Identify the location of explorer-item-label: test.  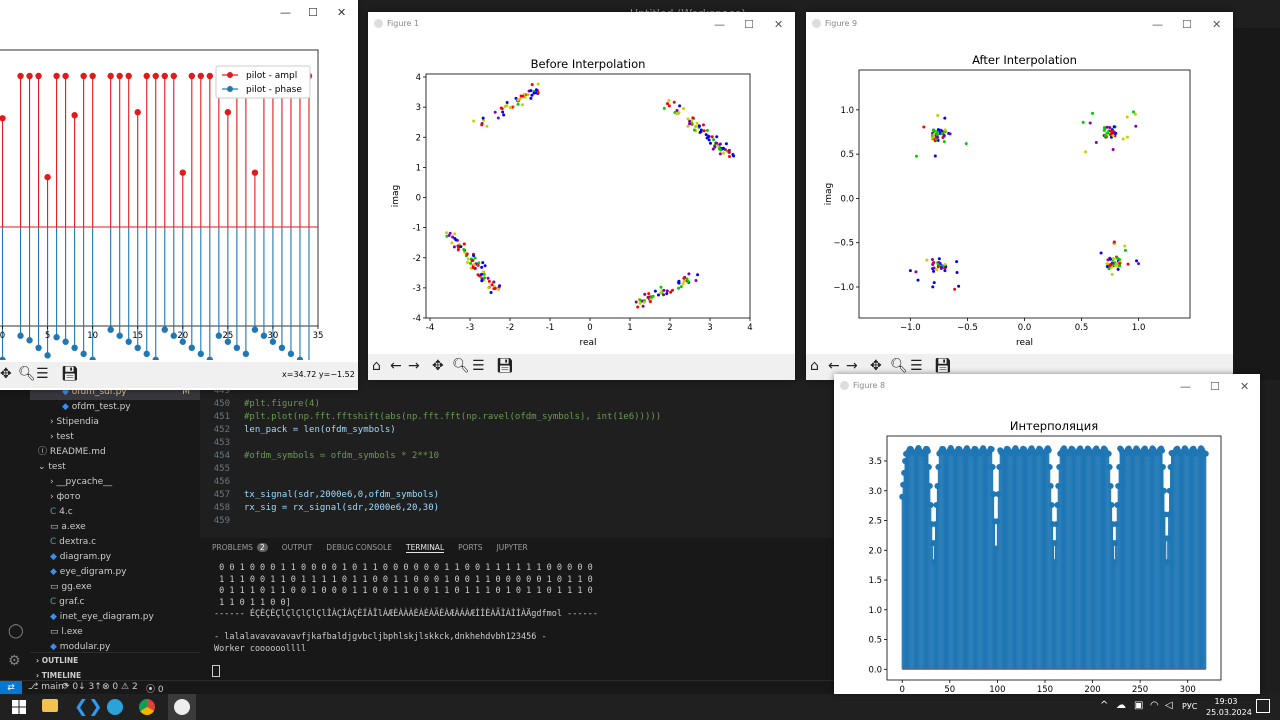
(57, 467).